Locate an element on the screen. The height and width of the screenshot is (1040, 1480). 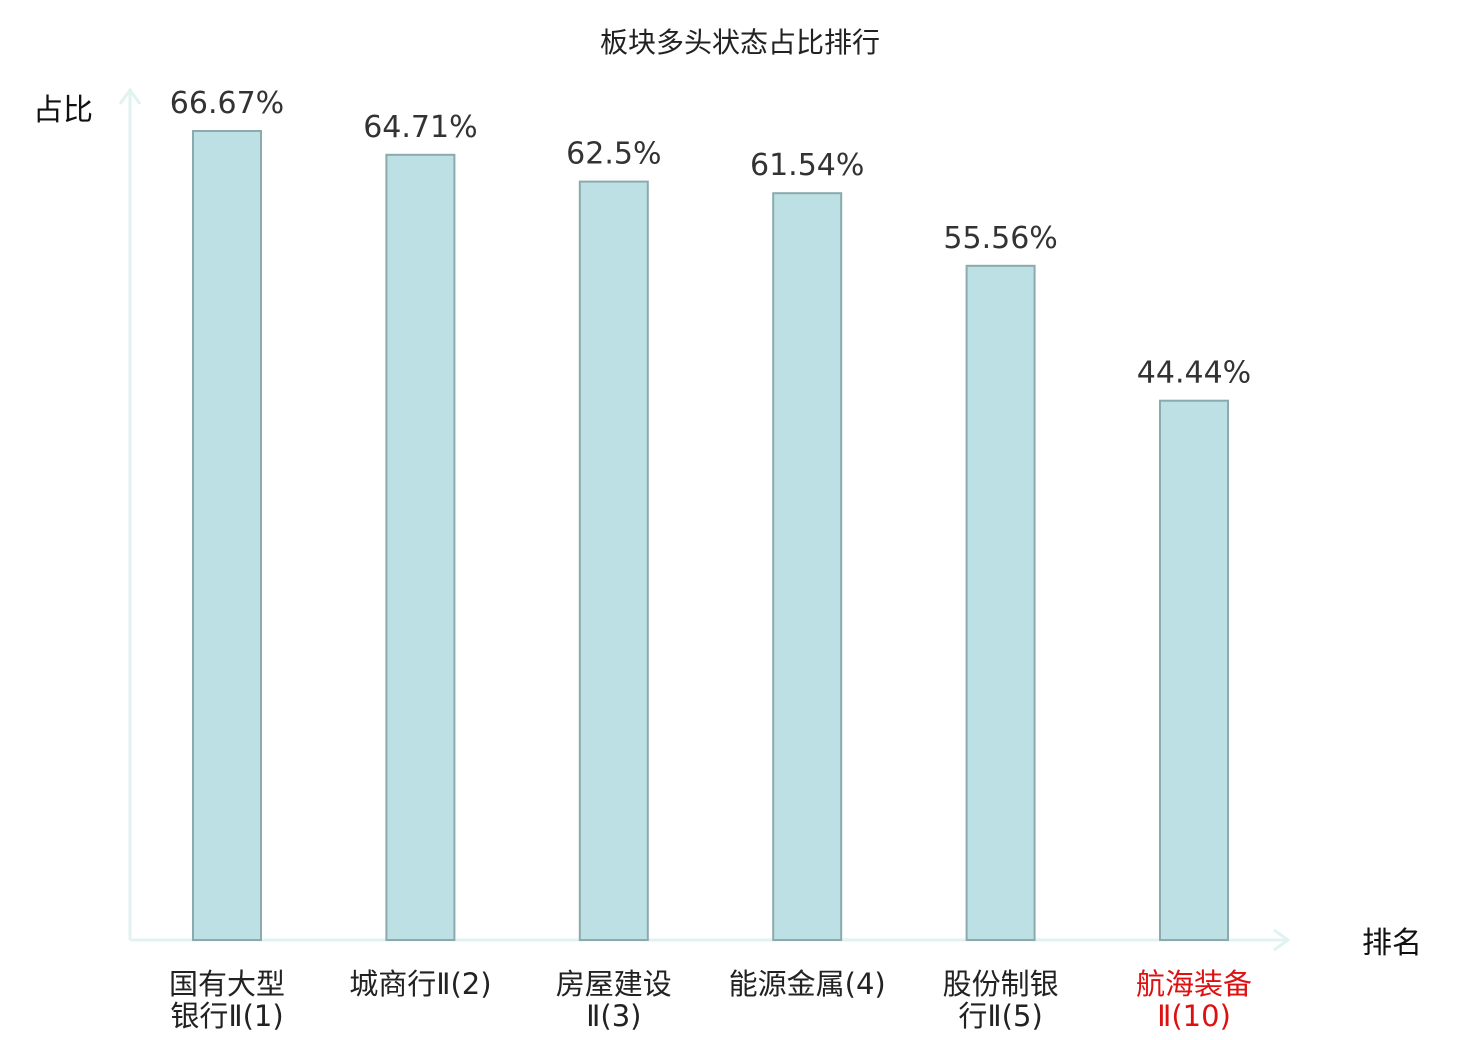
category-tick-label: 银行Ⅱ(1) is located at coordinates (226, 1016).